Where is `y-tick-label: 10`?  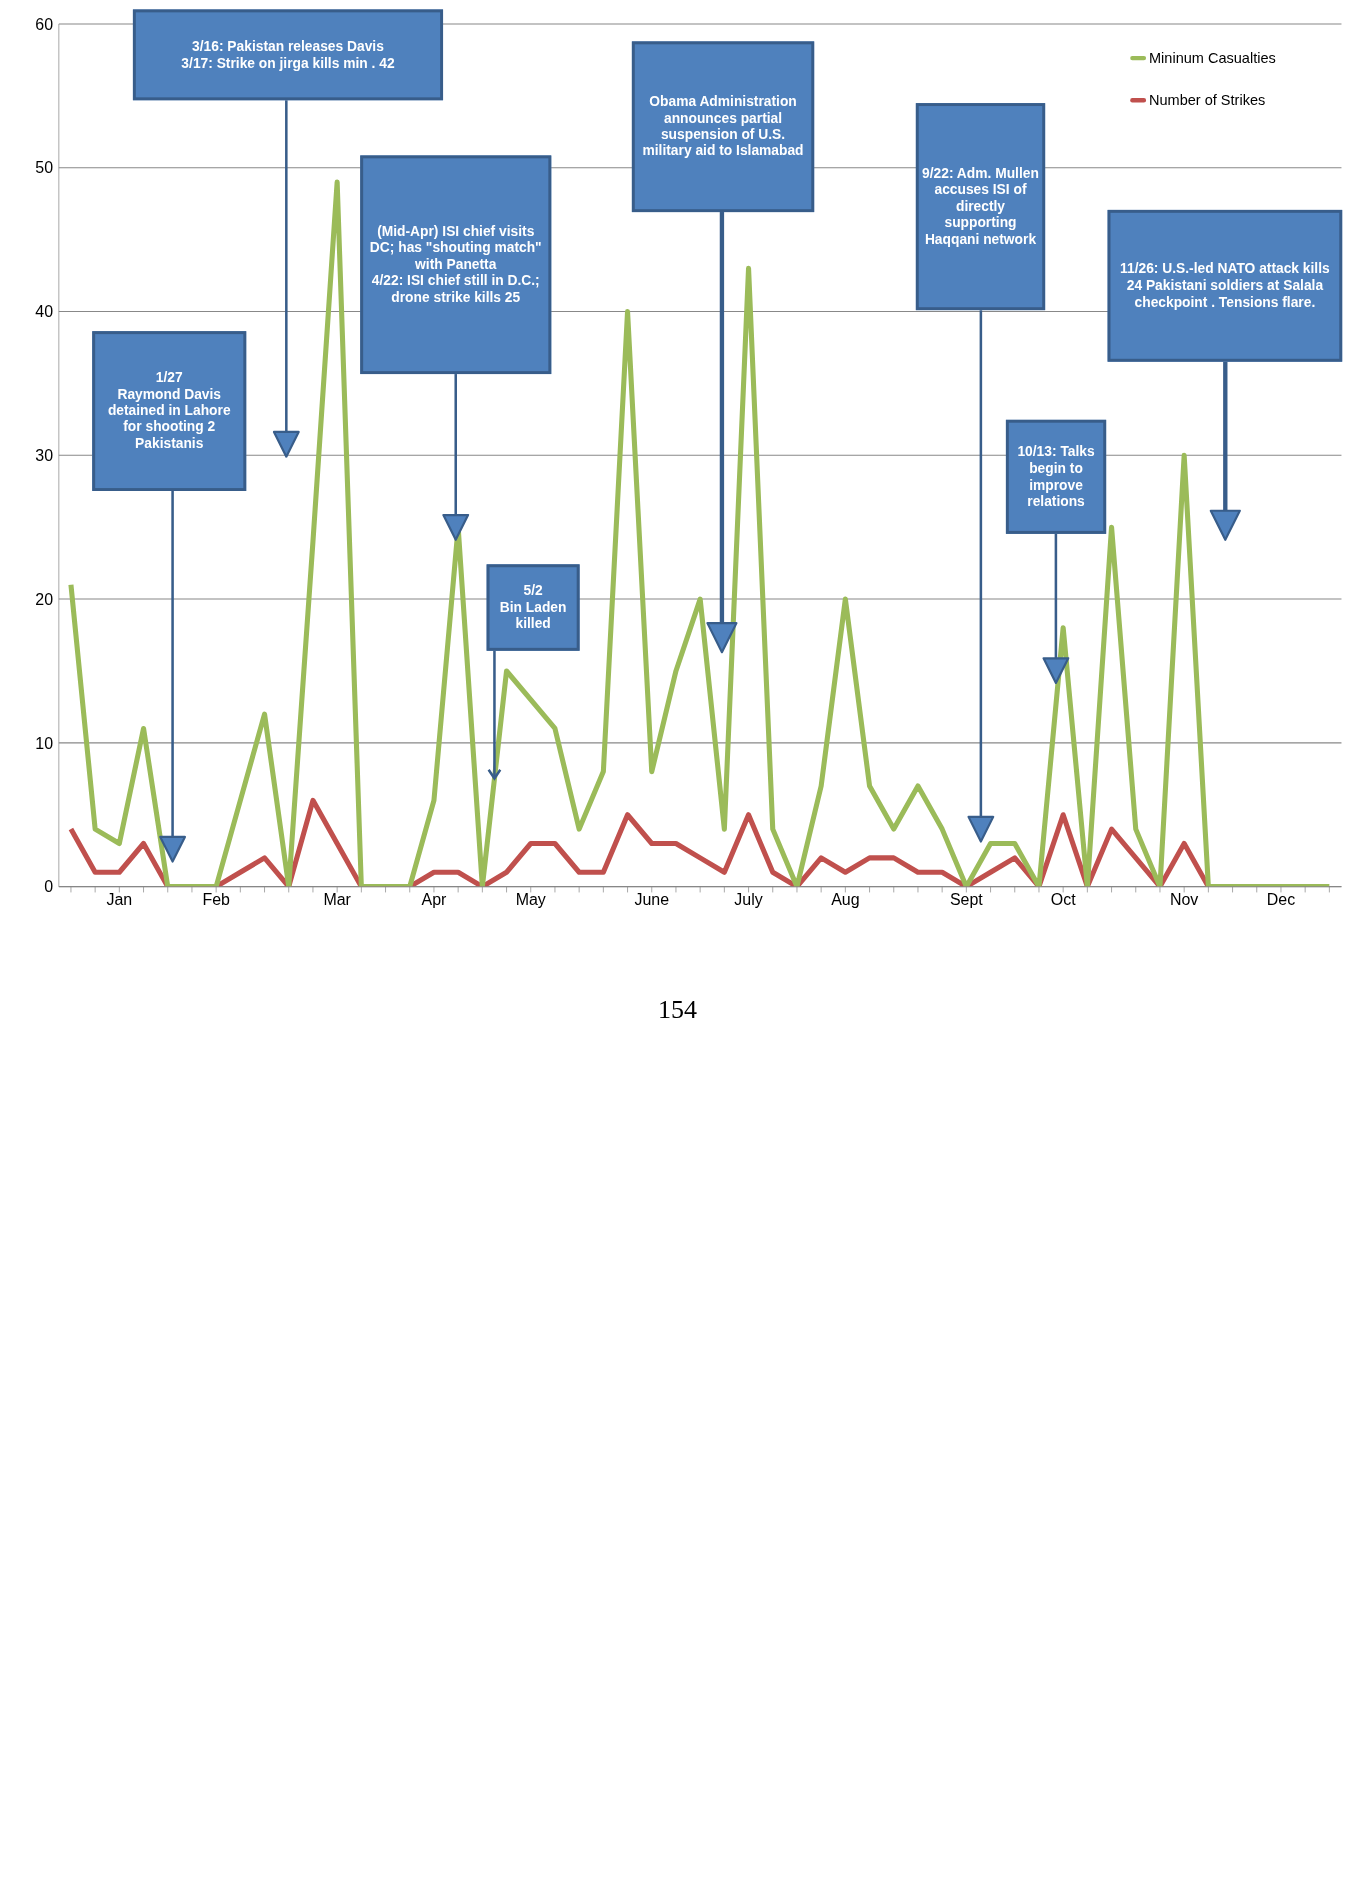
y-tick-label: 10 is located at coordinates (44, 743).